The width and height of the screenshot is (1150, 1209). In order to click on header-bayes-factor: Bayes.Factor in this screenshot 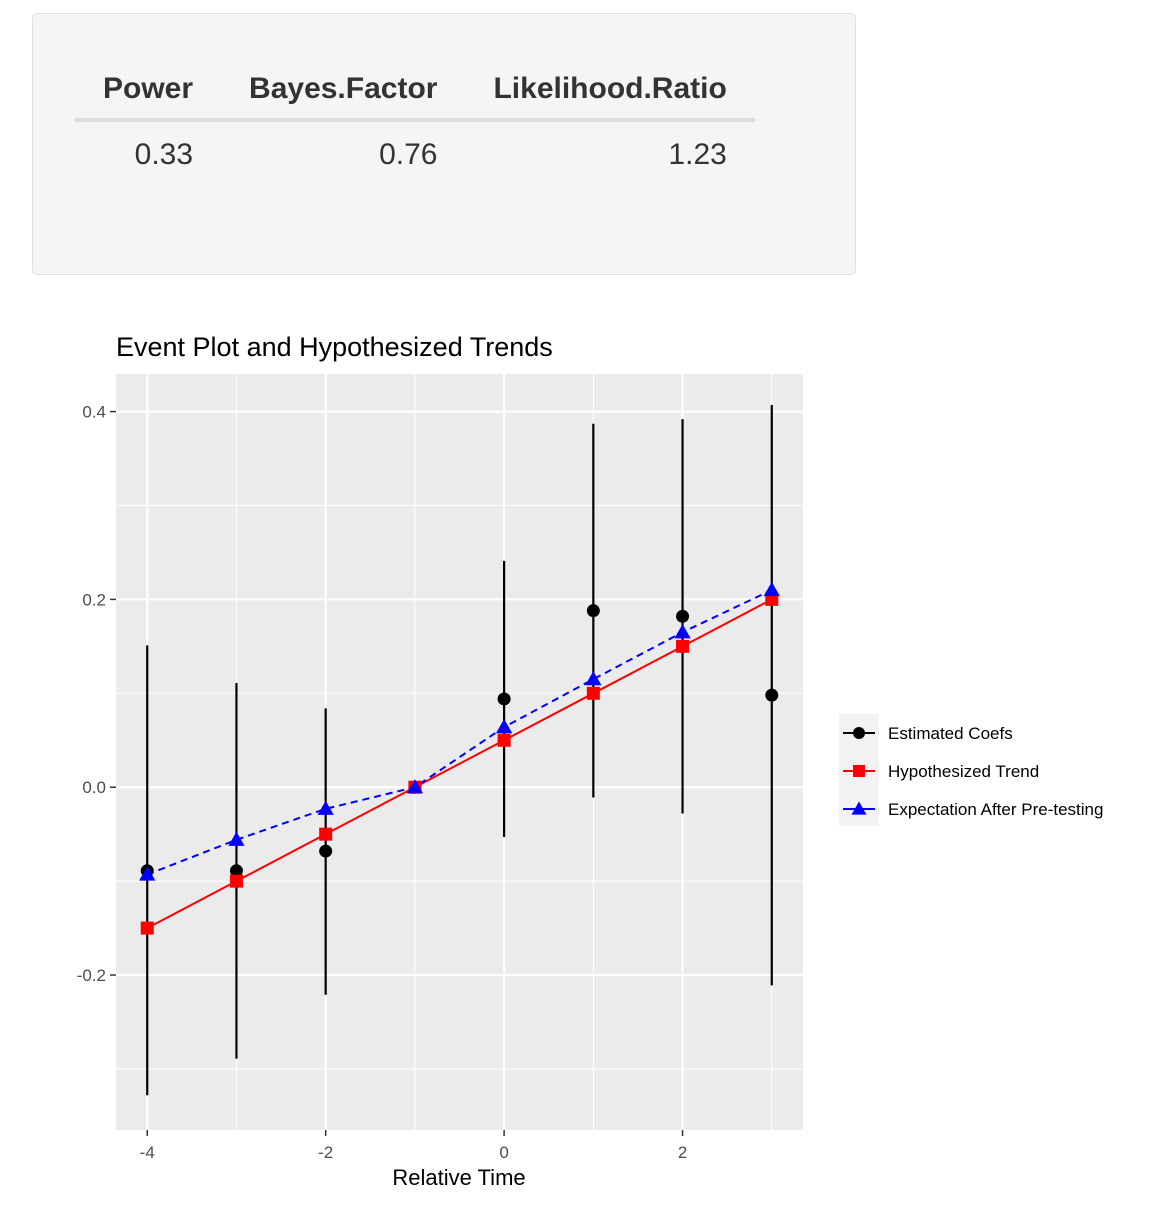, I will do `click(343, 94)`.